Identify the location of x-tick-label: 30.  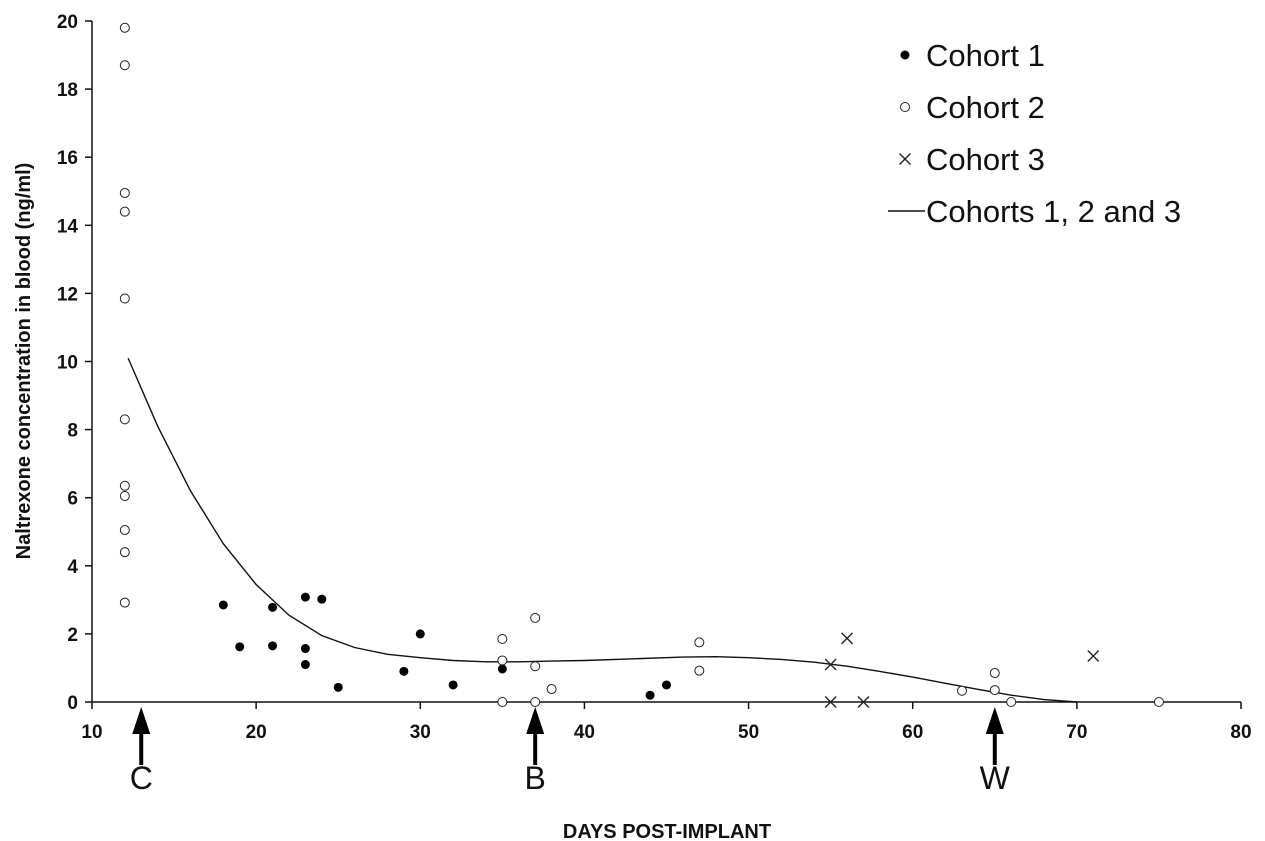
(420, 732).